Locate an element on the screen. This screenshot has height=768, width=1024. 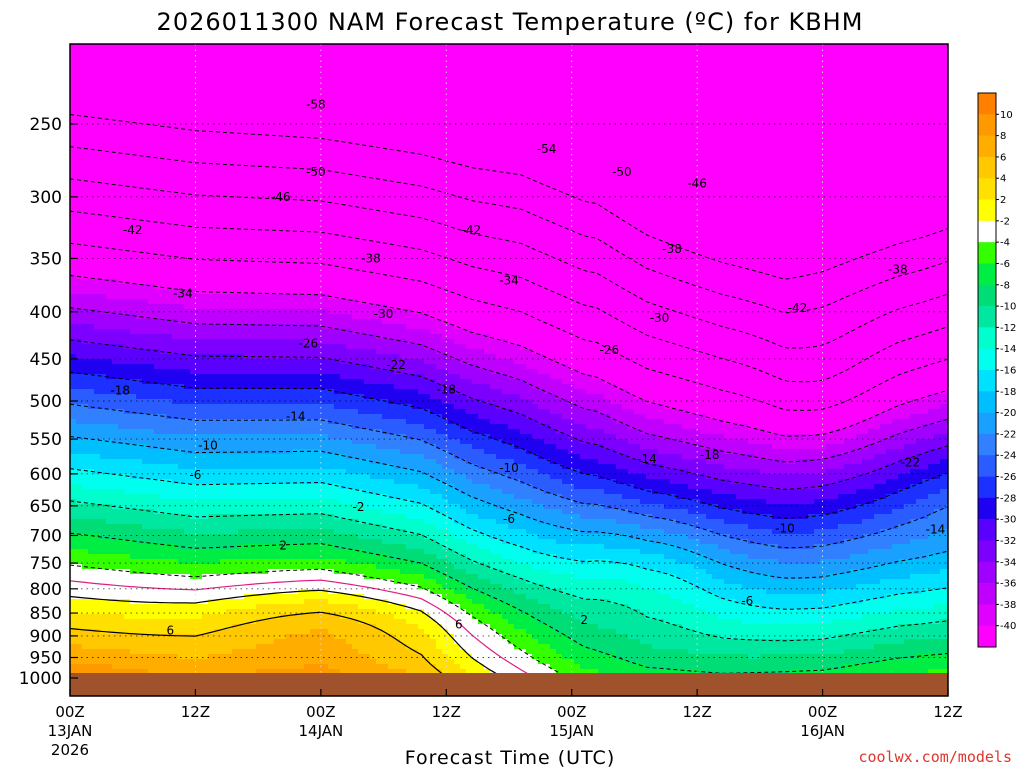
y-tick-label: 400 is located at coordinates (46, 313).